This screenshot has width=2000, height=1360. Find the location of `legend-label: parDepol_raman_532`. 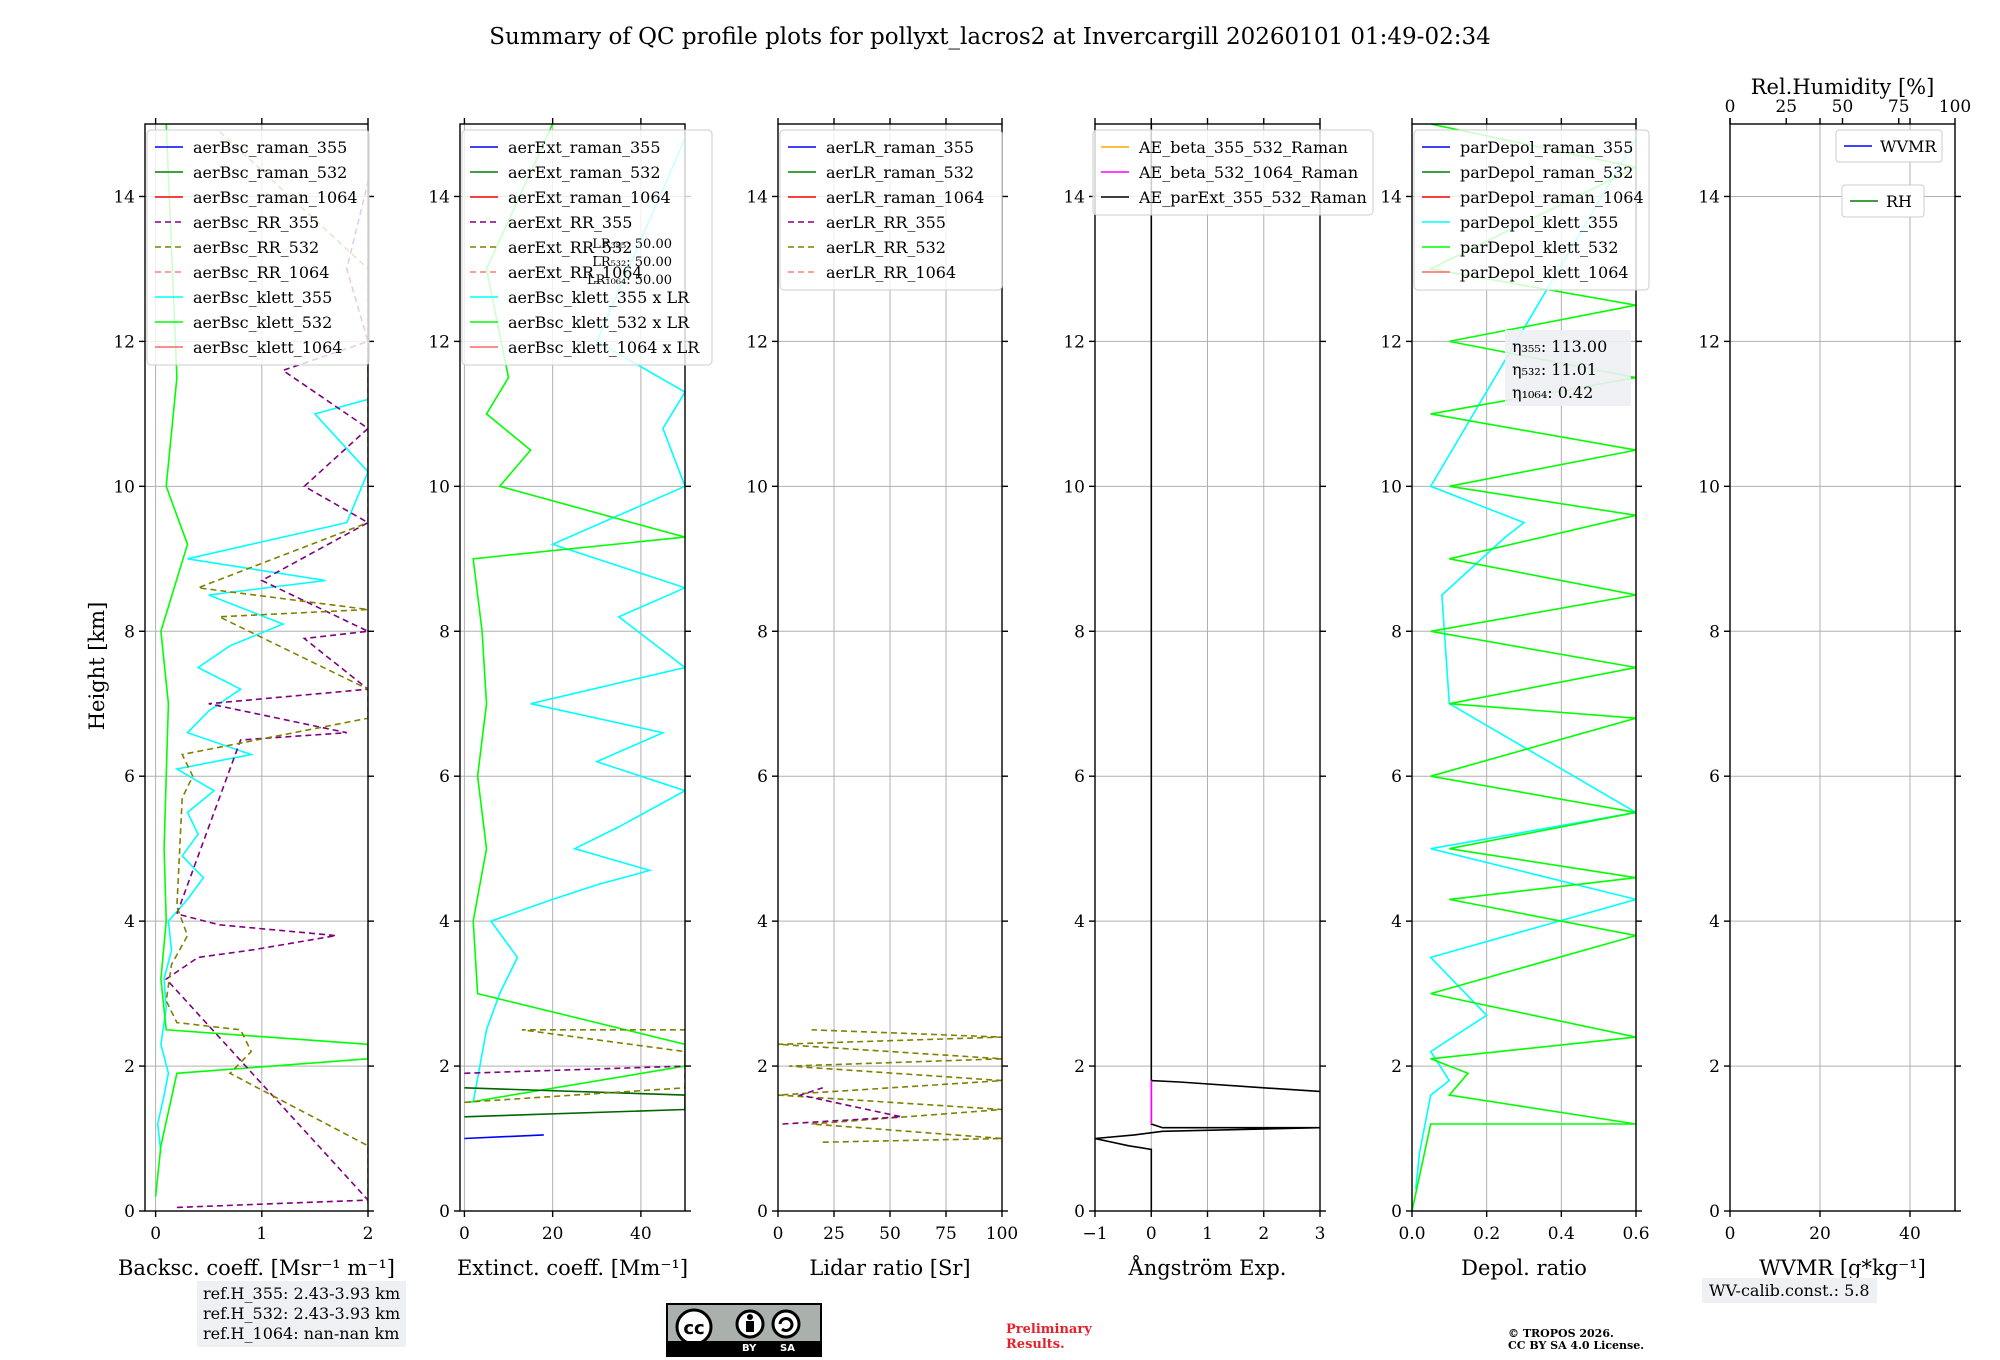

legend-label: parDepol_raman_532 is located at coordinates (1546, 172).